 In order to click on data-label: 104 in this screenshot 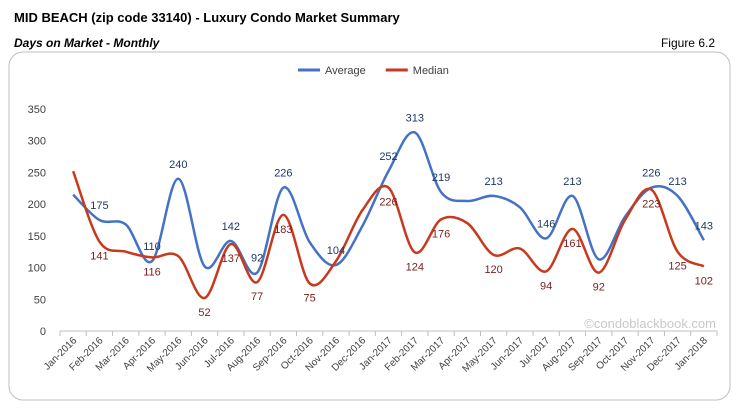, I will do `click(336, 251)`.